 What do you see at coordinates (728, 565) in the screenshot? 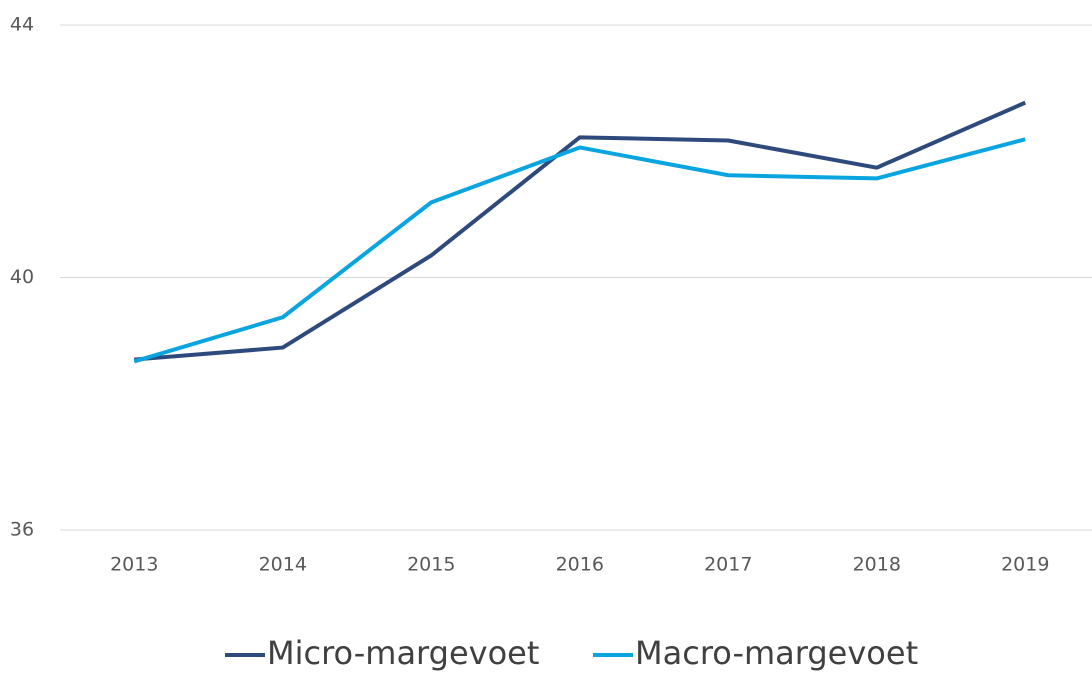
I see `x-tick-label: 2017` at bounding box center [728, 565].